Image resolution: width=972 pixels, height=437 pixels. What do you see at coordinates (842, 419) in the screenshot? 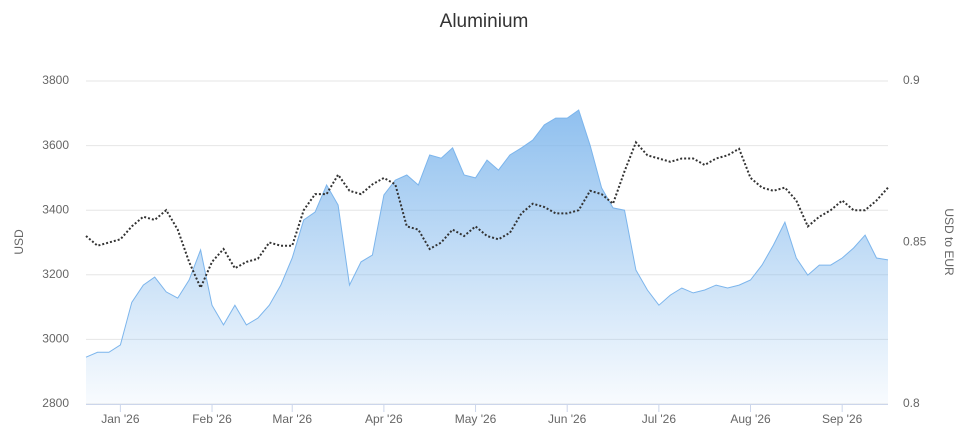
I see `x-tick-label: Sep '26` at bounding box center [842, 419].